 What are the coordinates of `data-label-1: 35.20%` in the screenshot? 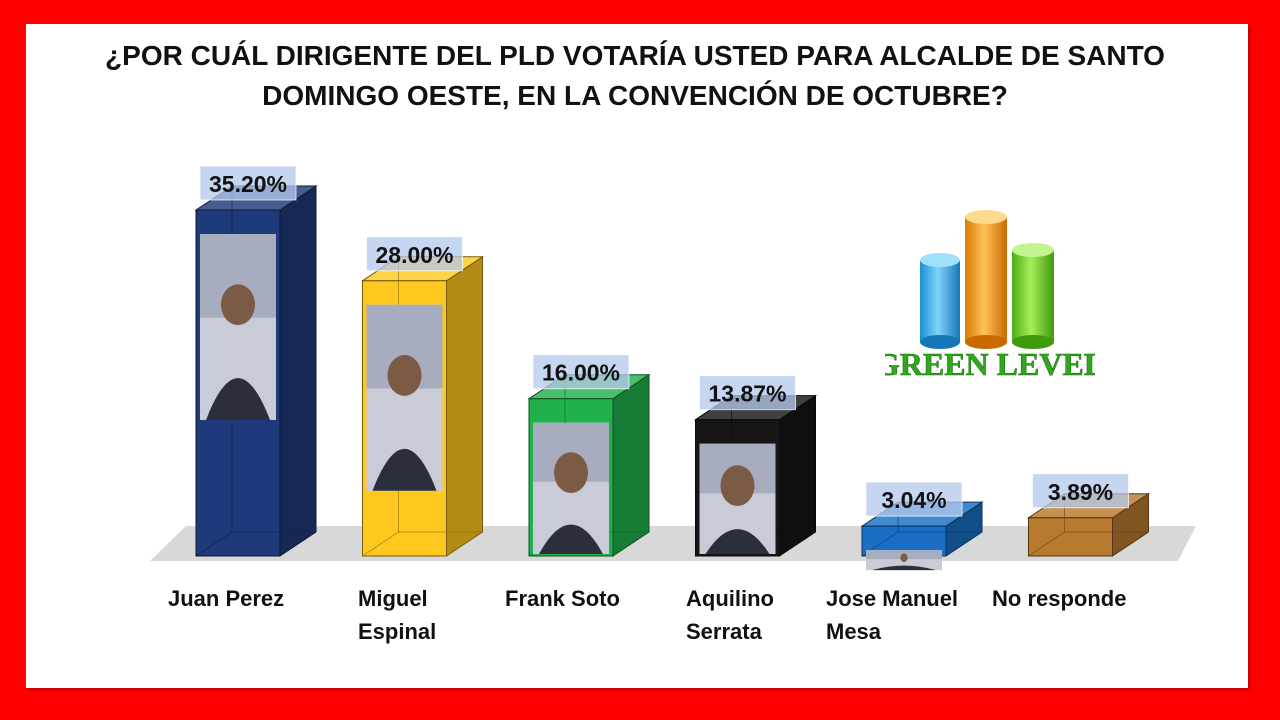 It's located at (248, 184).